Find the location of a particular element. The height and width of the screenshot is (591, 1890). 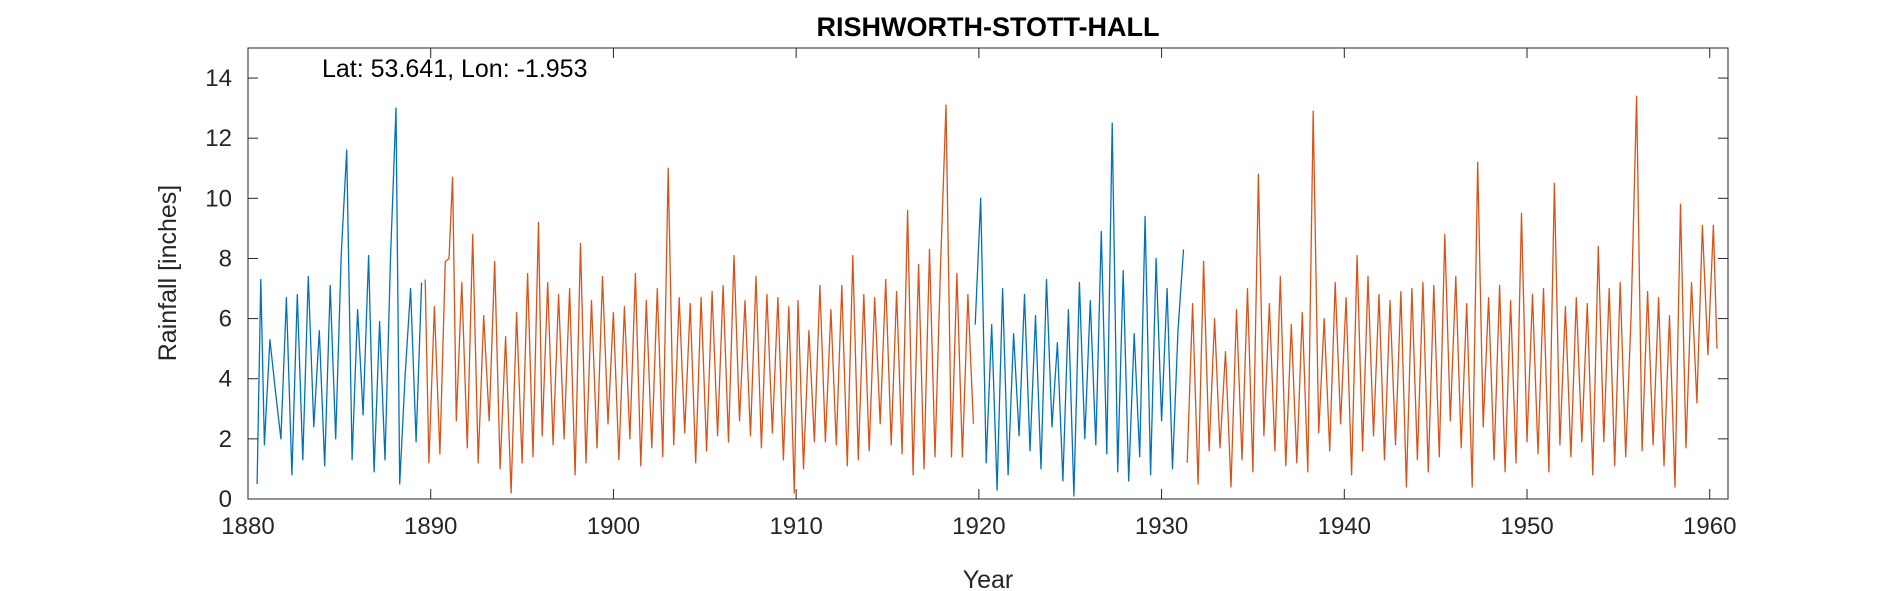

x-axis-title: Year is located at coordinates (988, 578).